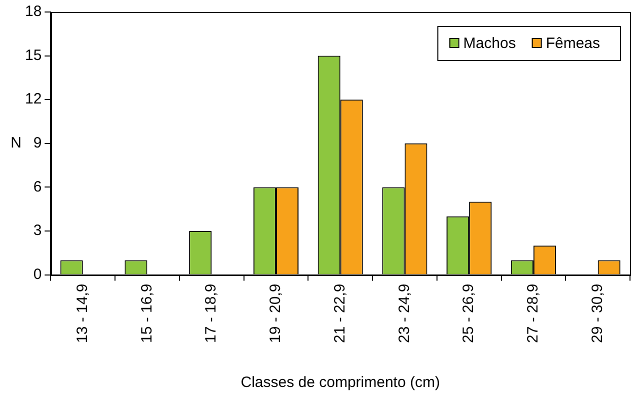 This screenshot has height=402, width=638. What do you see at coordinates (16, 143) in the screenshot?
I see `y-axis-title: N` at bounding box center [16, 143].